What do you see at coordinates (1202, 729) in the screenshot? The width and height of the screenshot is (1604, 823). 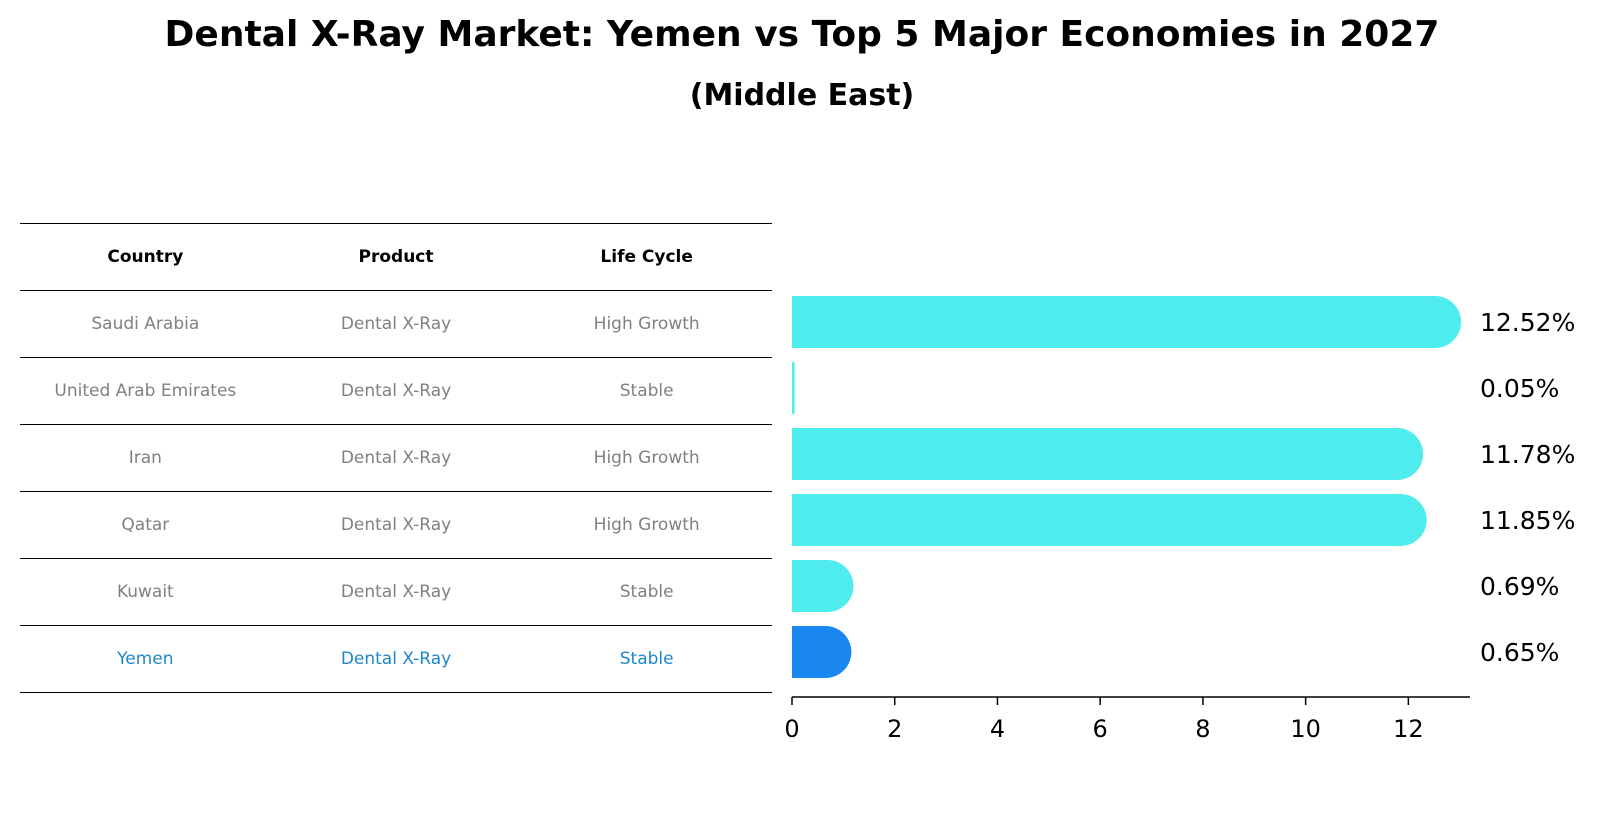 I see `x-tick-label: 8` at bounding box center [1202, 729].